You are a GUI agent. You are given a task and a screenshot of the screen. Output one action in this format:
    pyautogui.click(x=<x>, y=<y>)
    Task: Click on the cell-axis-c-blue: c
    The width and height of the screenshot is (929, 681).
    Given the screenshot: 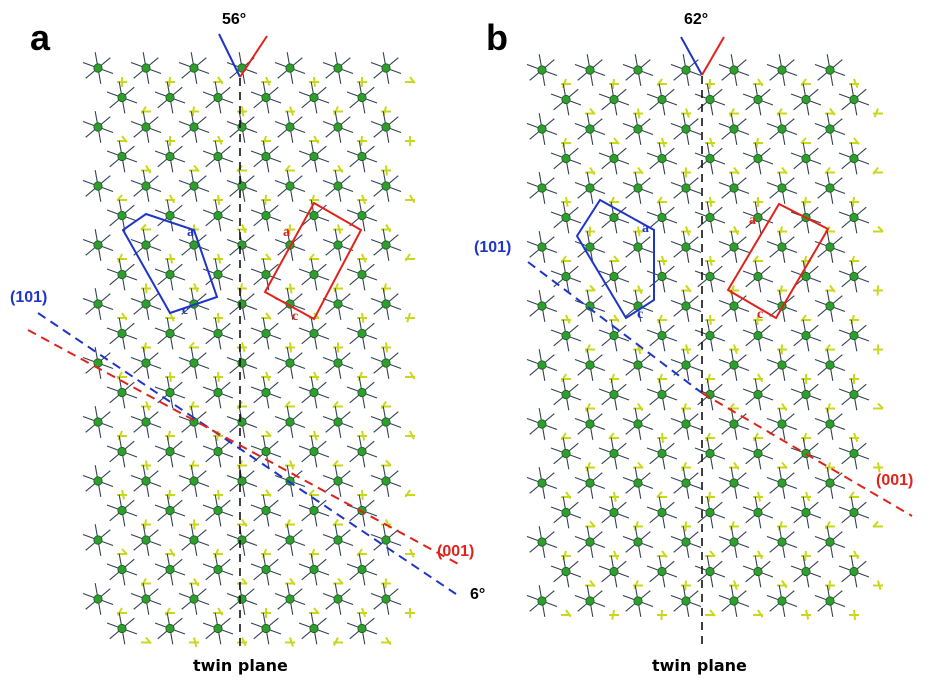 What is the action you would take?
    pyautogui.click(x=640, y=314)
    